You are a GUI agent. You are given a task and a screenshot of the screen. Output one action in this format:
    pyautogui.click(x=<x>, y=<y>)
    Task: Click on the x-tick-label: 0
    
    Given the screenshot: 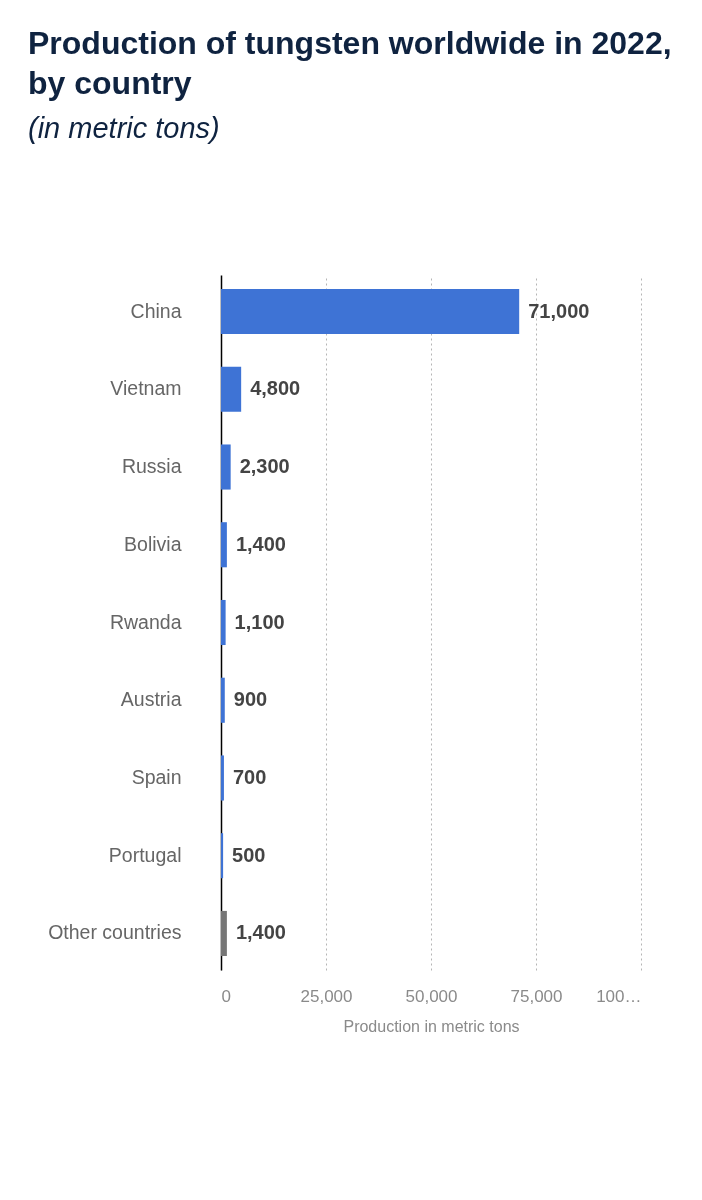 What is the action you would take?
    pyautogui.click(x=226, y=996)
    